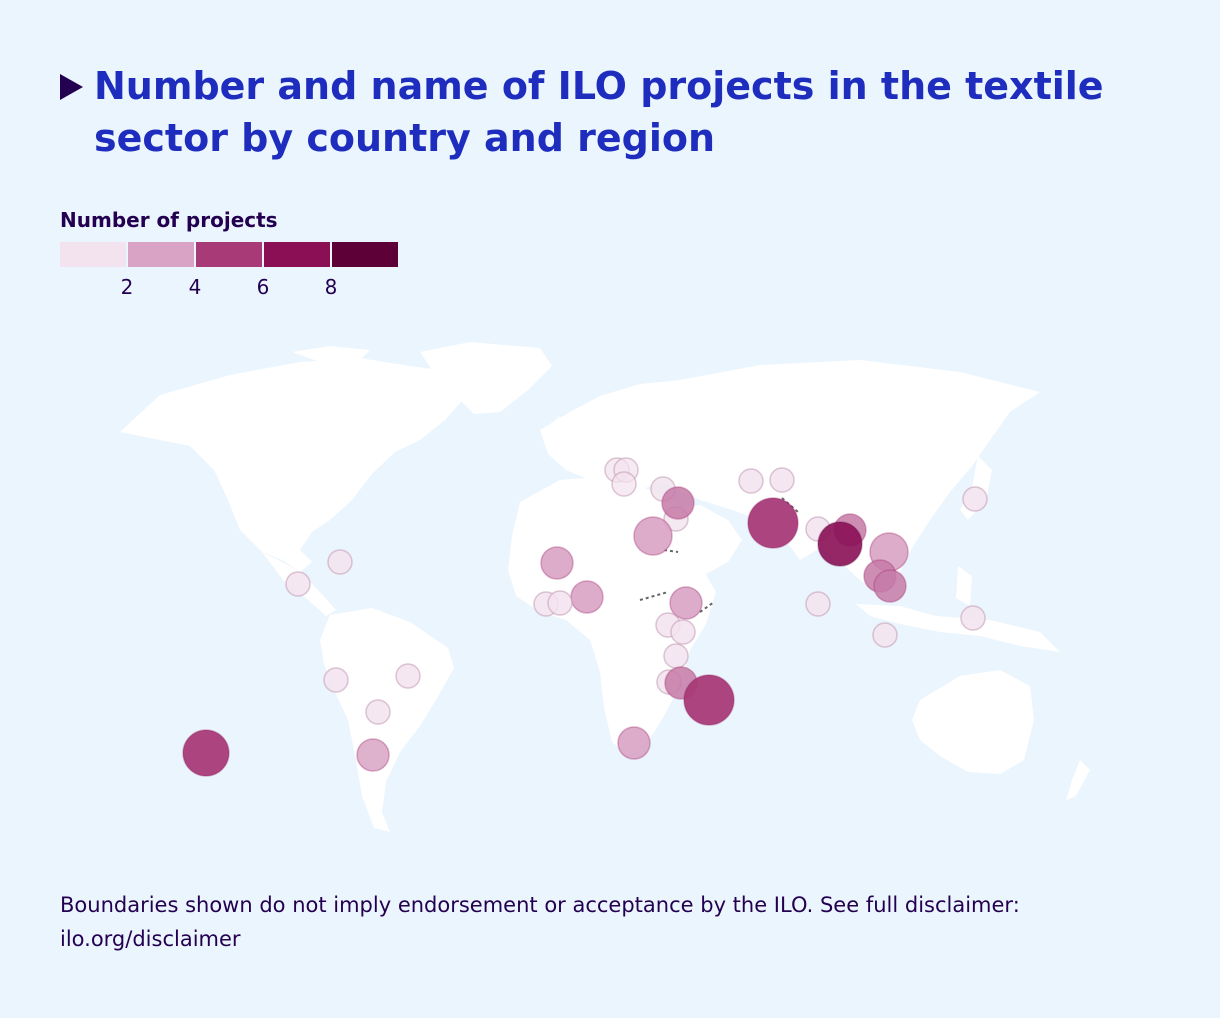 The width and height of the screenshot is (1220, 1018). I want to click on arctic-islands-landmass, so click(331, 354).